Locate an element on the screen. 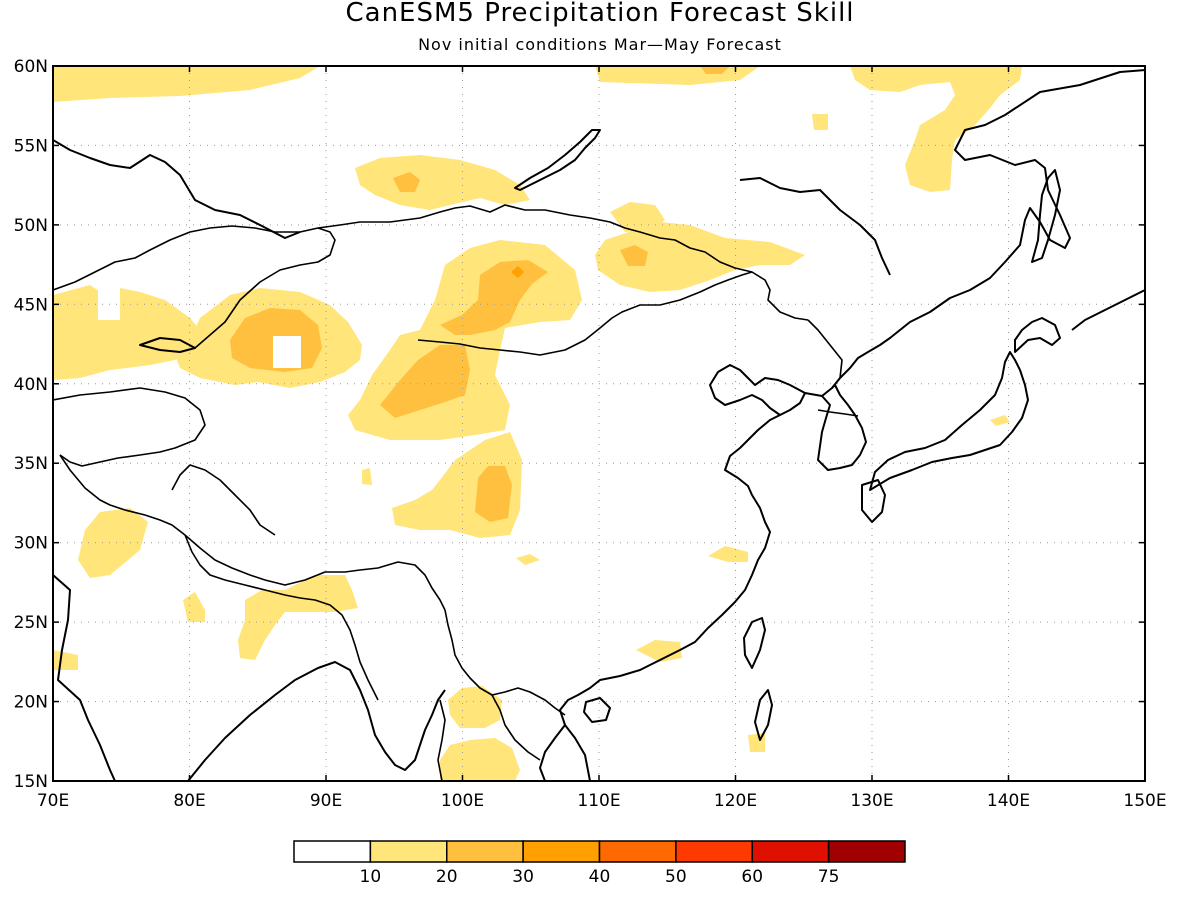 Image resolution: width=1200 pixels, height=900 pixels. lon-tick-label: 100E is located at coordinates (462, 801).